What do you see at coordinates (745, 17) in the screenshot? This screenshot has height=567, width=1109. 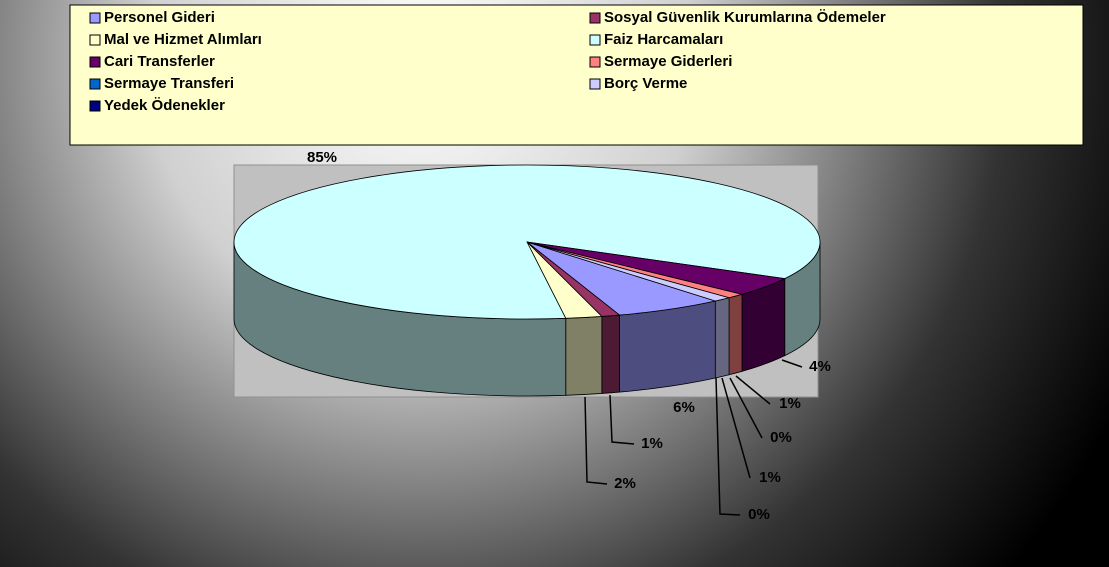 I see `legend-label: Sosyal Güvenlik Kurumlarına Ödemeler` at bounding box center [745, 17].